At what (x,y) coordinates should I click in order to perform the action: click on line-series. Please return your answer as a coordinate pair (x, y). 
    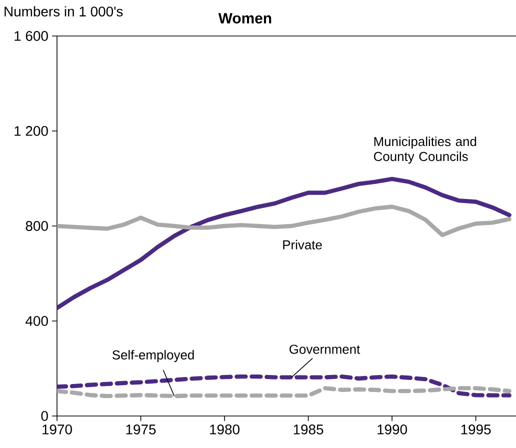
    Looking at the image, I should click on (284, 221).